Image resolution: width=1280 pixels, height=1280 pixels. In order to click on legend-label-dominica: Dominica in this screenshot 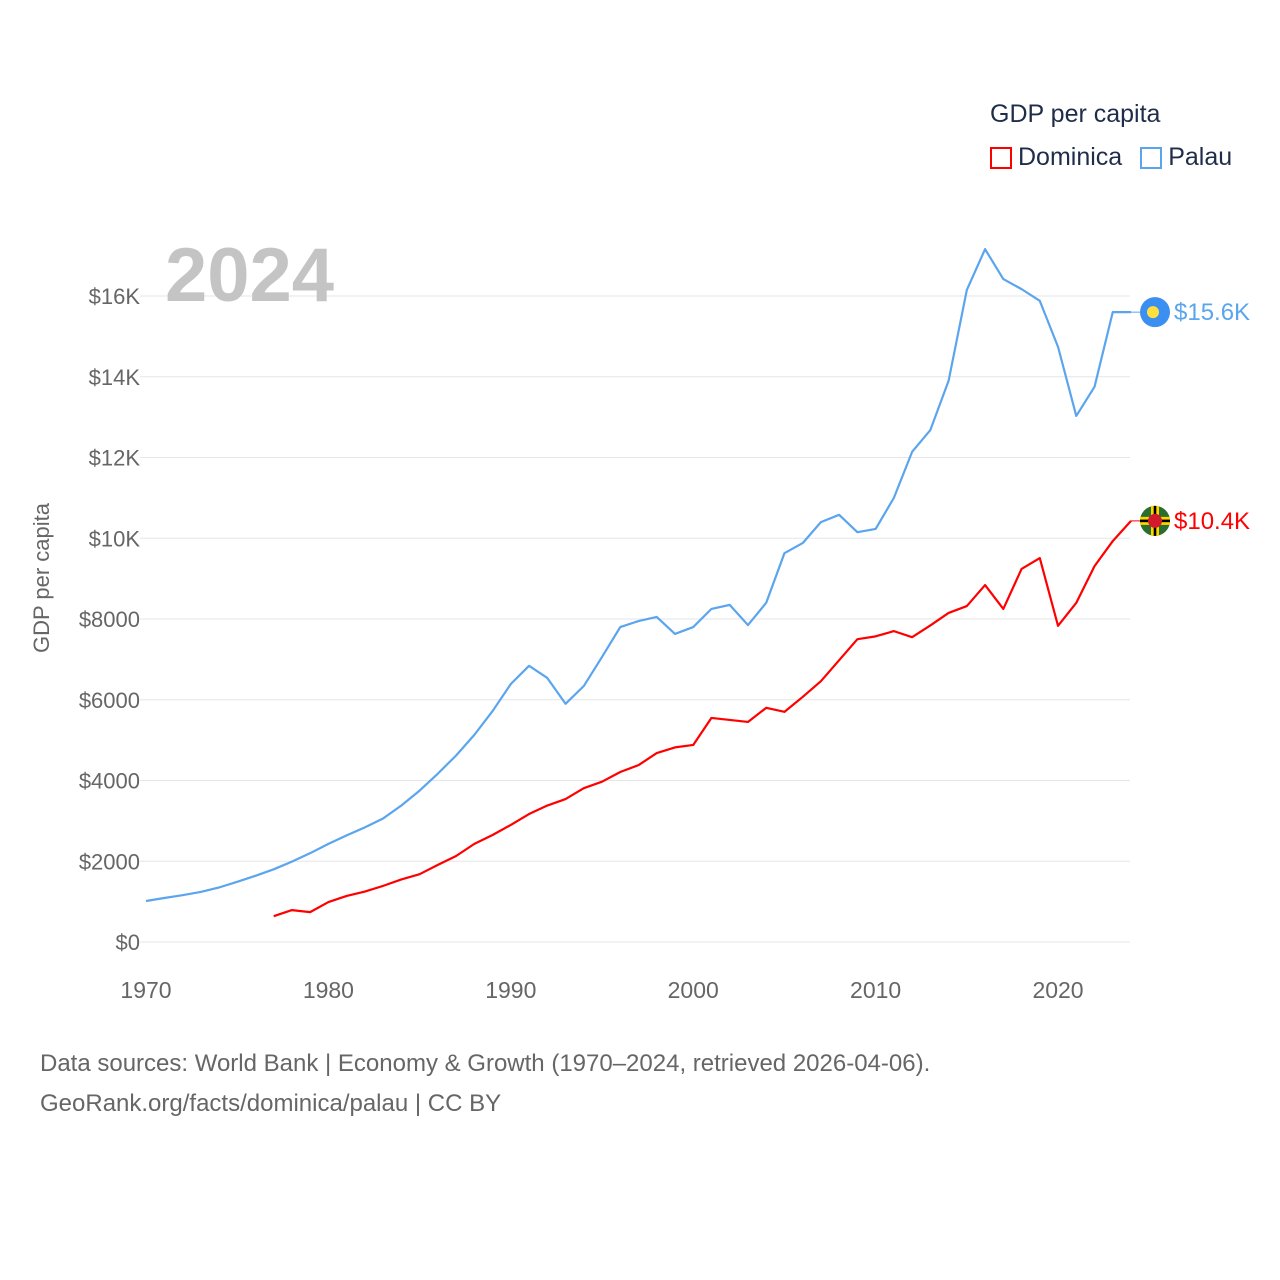, I will do `click(1070, 157)`.